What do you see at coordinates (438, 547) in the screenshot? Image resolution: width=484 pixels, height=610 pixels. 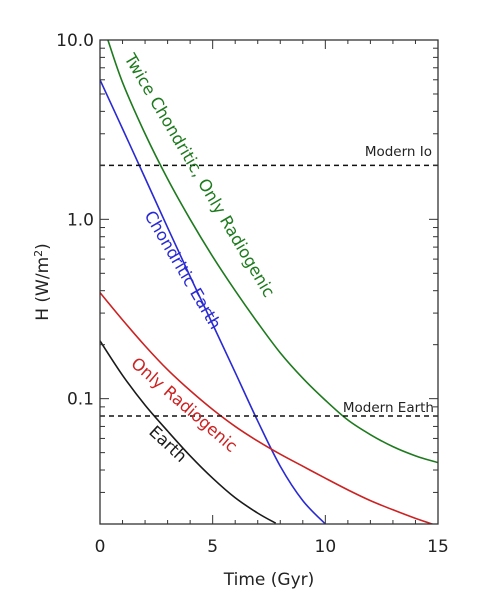 I see `x-tick-label: 15` at bounding box center [438, 547].